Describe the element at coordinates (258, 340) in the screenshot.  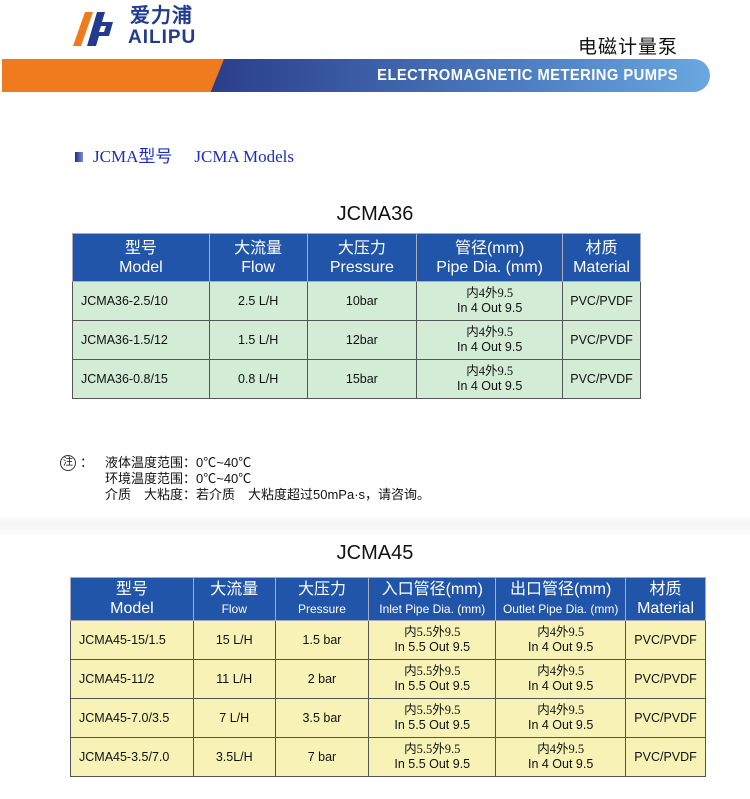
I see `flow-cell: 1.5 L/H` at that location.